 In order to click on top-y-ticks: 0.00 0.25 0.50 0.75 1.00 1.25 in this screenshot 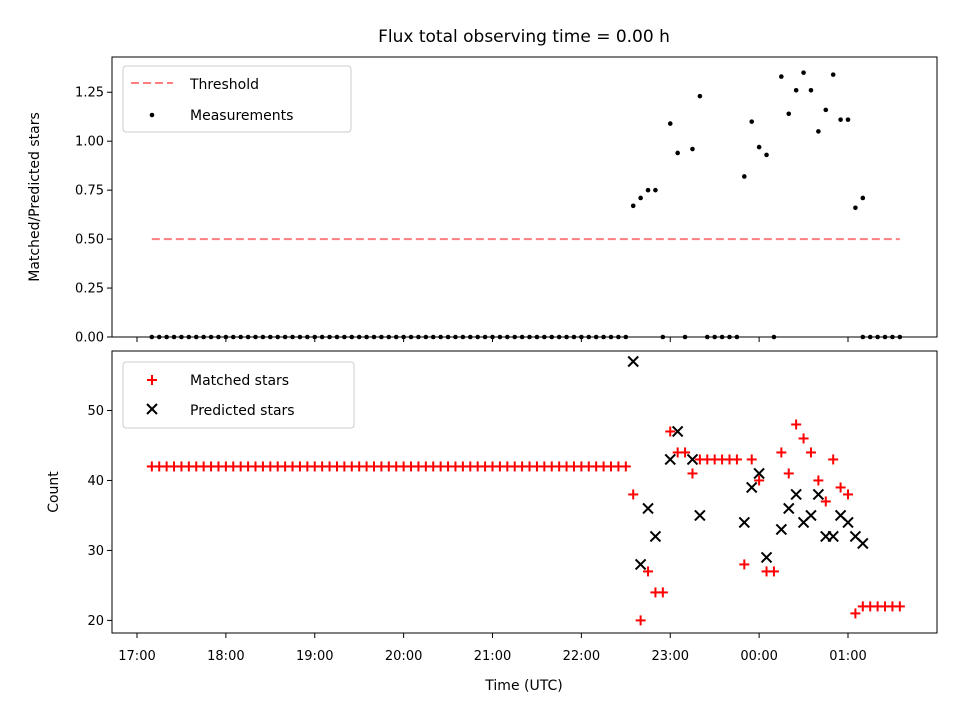, I will do `click(93, 216)`.